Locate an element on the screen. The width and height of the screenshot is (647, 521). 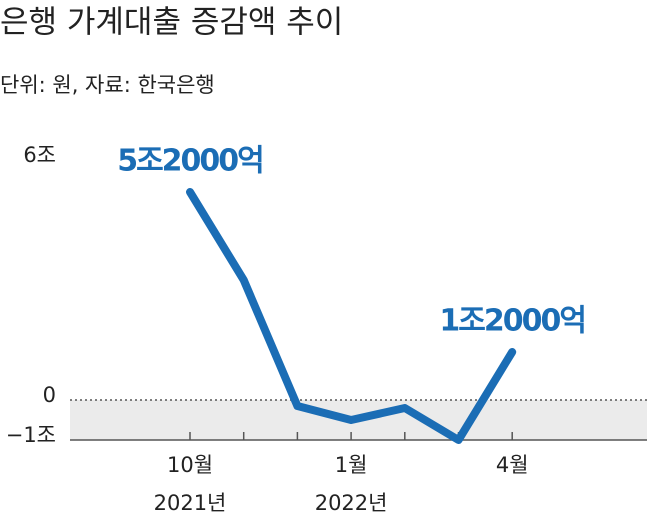
x-year-label: 2022년 is located at coordinates (351, 503).